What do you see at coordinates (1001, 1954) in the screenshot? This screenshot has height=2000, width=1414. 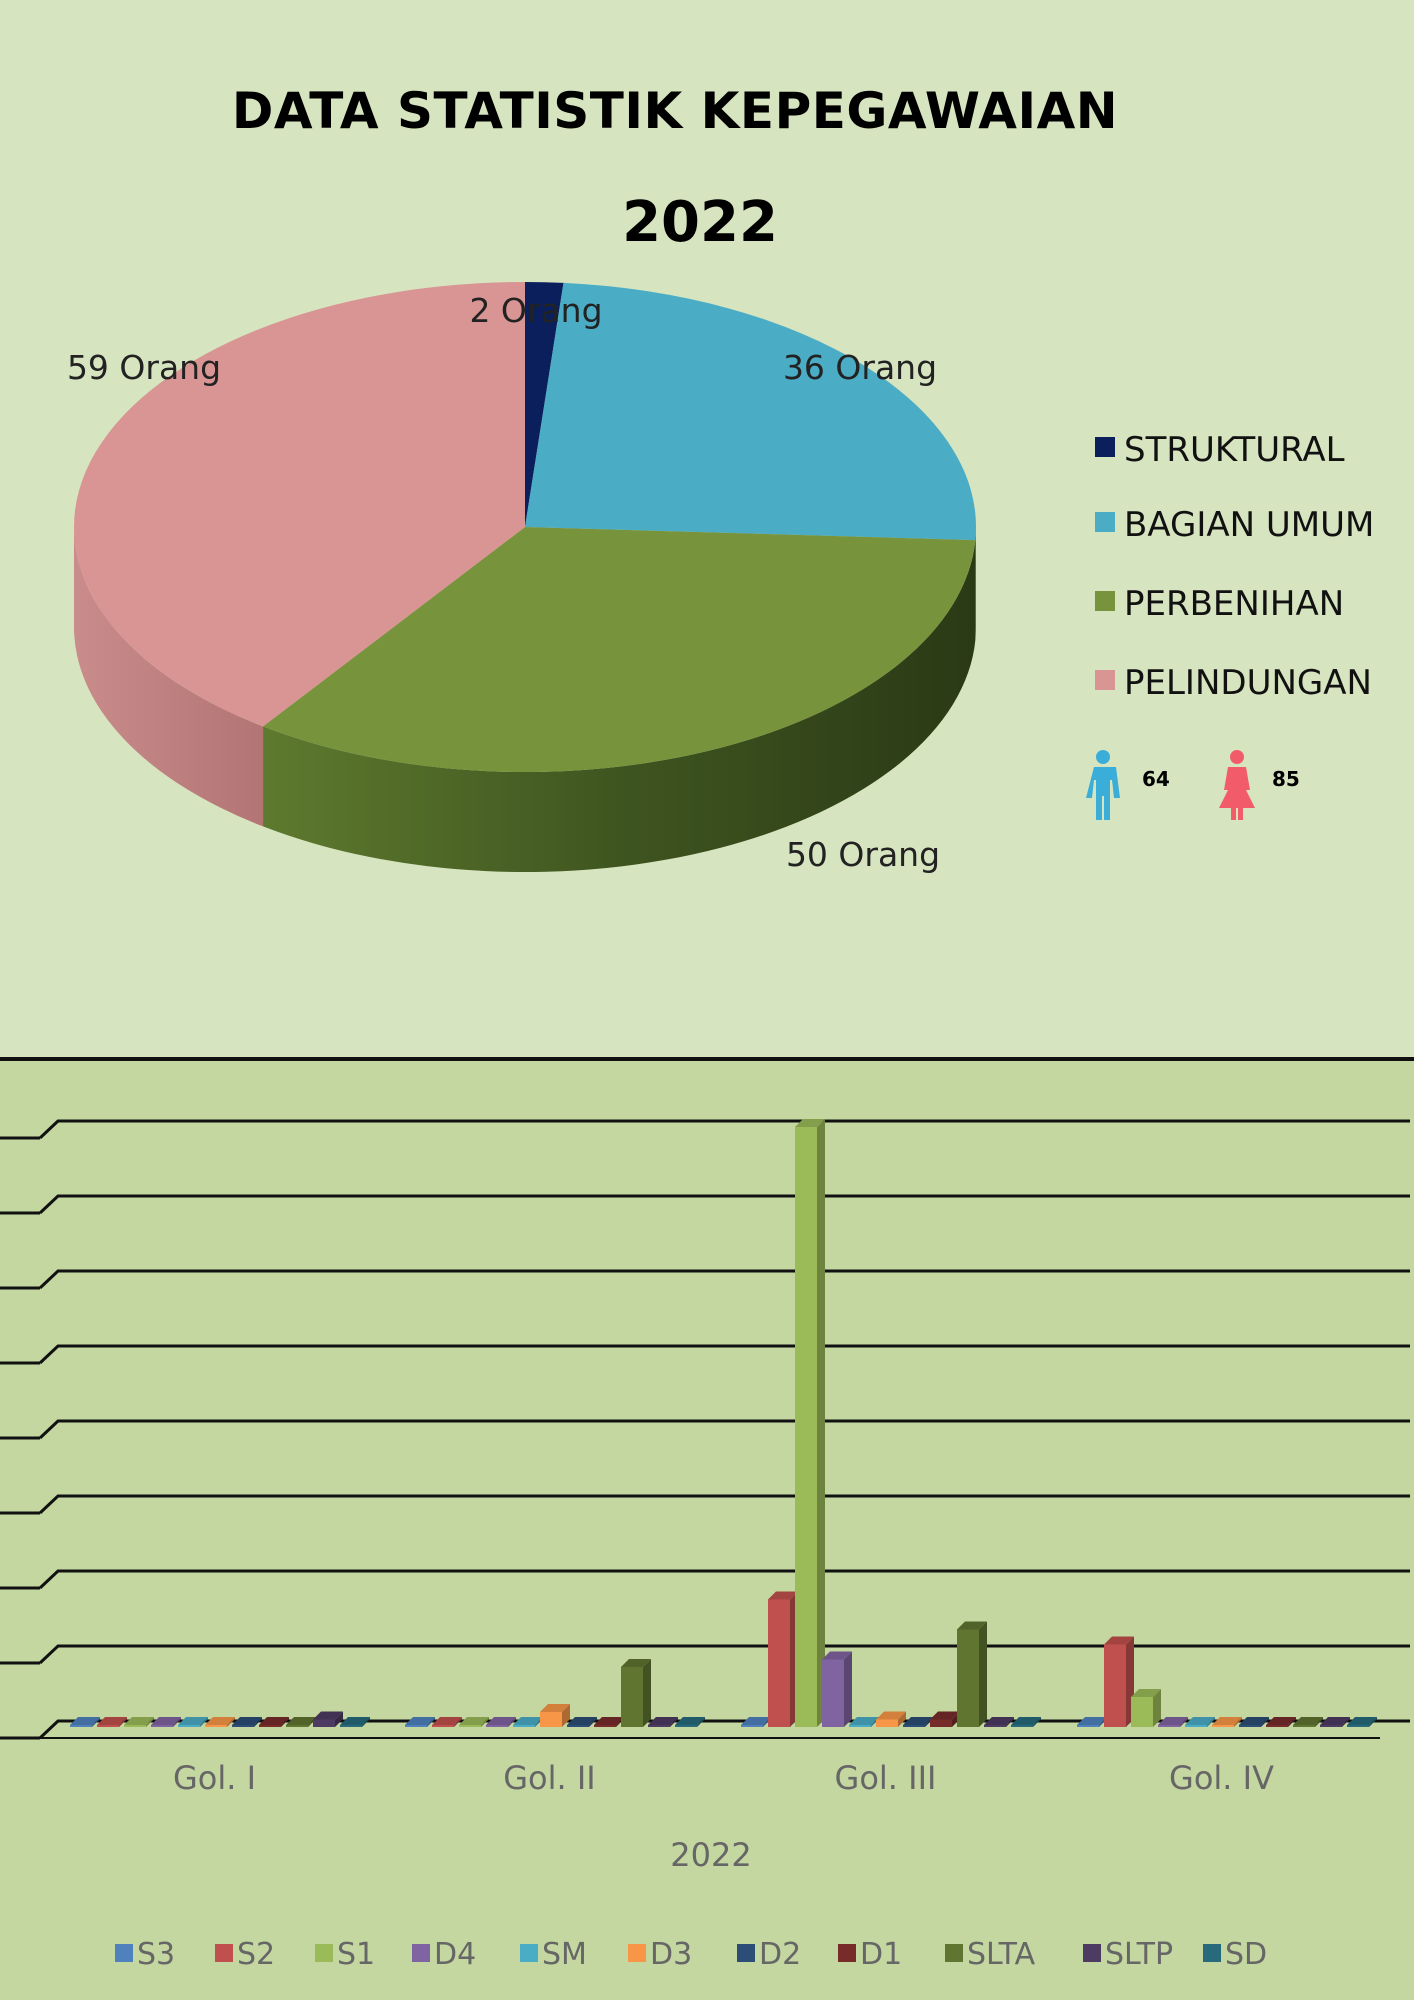 I see `legend-label: SLTA` at bounding box center [1001, 1954].